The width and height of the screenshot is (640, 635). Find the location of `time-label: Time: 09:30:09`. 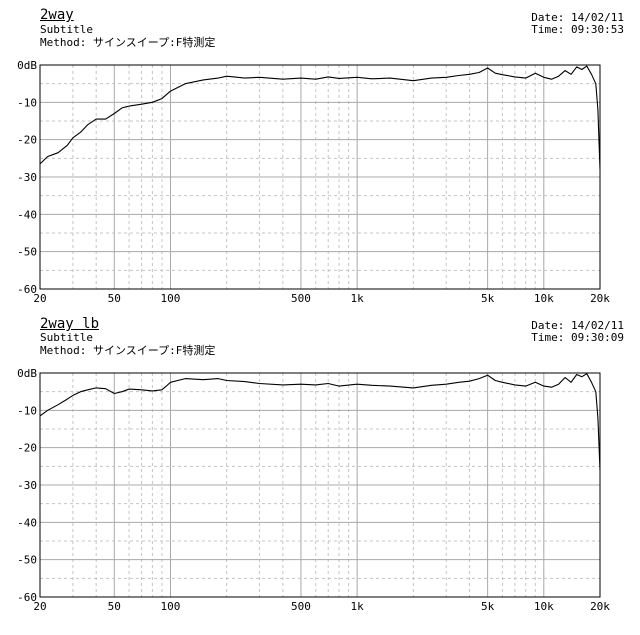

time-label: Time: 09:30:09 is located at coordinates (577, 337).